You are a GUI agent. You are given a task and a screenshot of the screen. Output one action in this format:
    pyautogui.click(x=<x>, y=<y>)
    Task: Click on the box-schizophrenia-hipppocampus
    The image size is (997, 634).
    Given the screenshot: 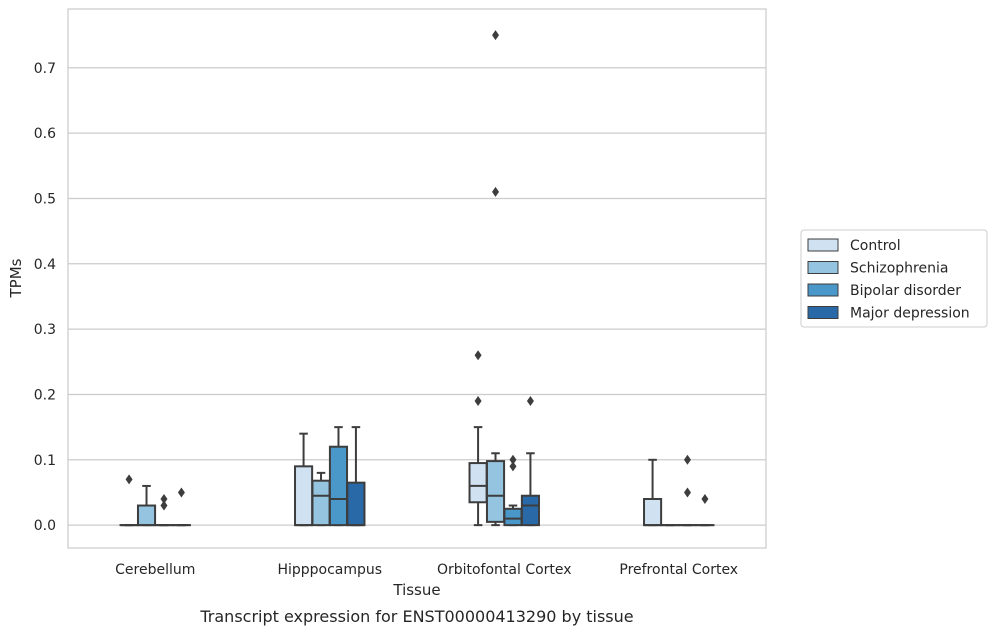 What is the action you would take?
    pyautogui.click(x=321, y=499)
    